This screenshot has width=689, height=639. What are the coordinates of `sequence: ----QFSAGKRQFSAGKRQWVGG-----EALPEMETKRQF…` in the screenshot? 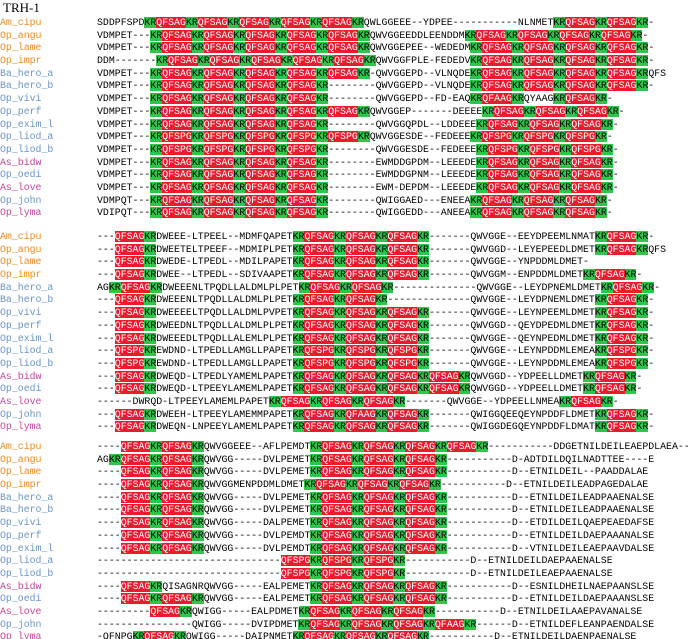 It's located at (376, 599).